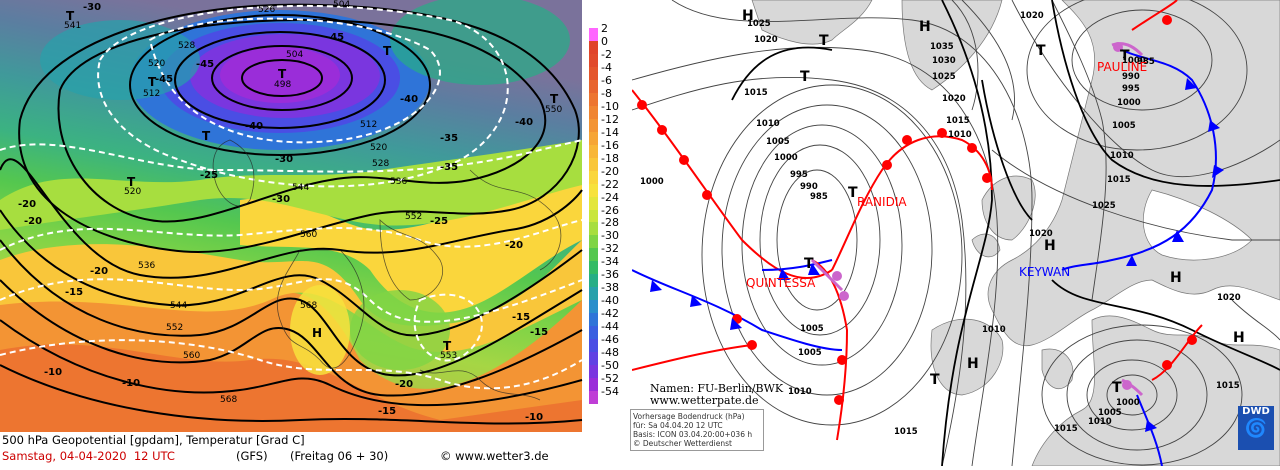  What do you see at coordinates (944, 77) in the screenshot?
I see `isobar-label: 1025` at bounding box center [944, 77].